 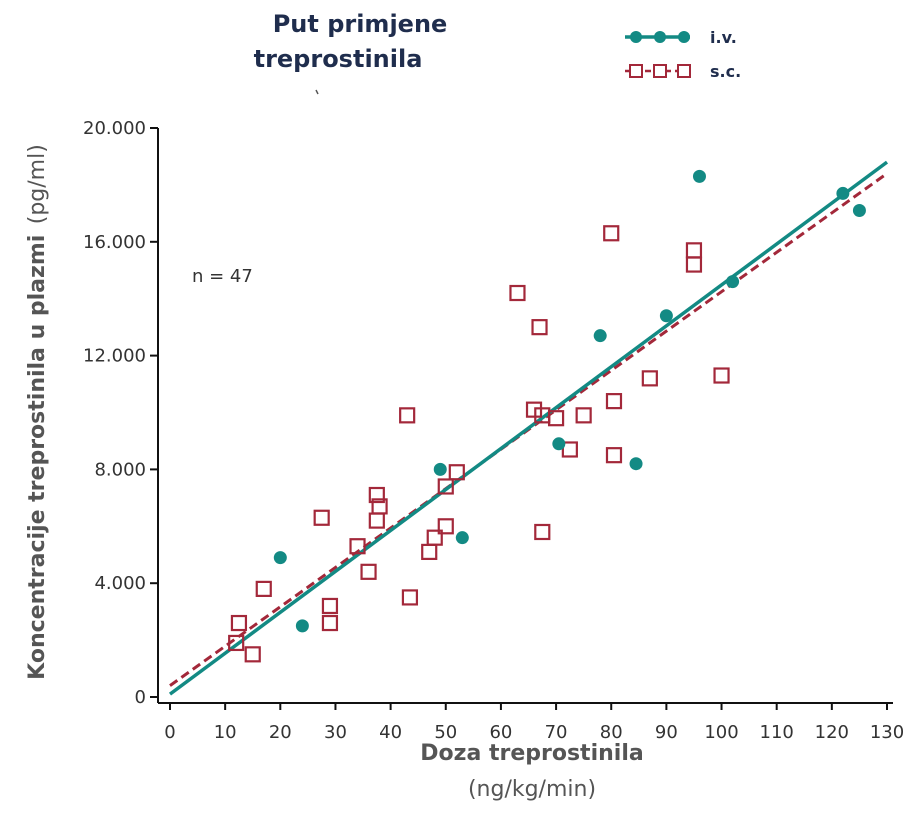 I want to click on x-axis-unit: (ng/kg/min), so click(x=532, y=789).